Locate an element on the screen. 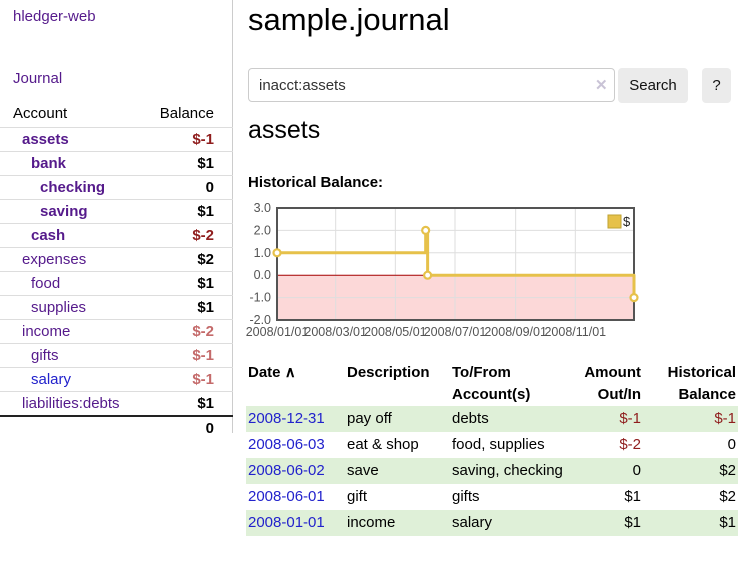 The height and width of the screenshot is (582, 742). register-row: 2008-12-31 pay off debts $-1 $-1 is located at coordinates (492, 419).